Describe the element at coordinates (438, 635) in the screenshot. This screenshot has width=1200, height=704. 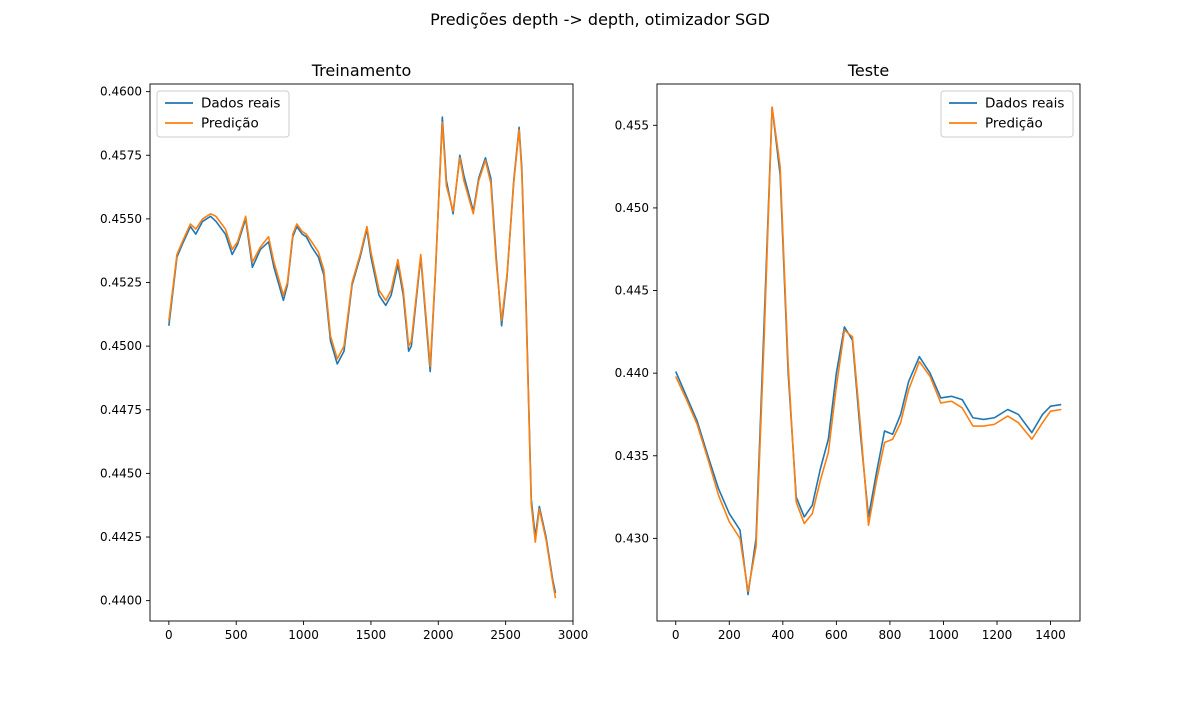
I see `x-tick-label: 2000` at that location.